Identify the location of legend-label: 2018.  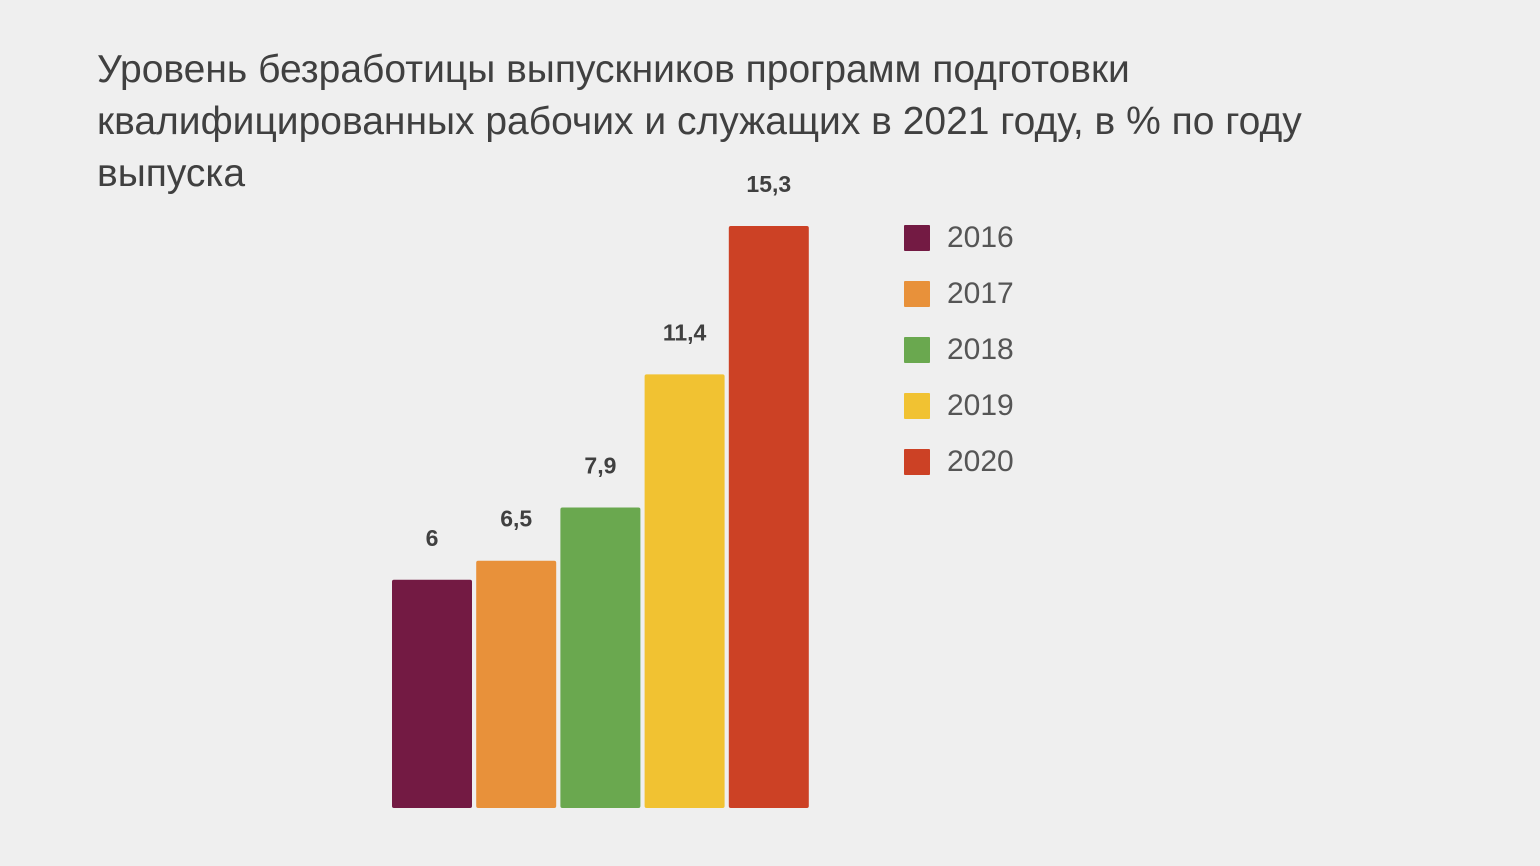
(980, 349).